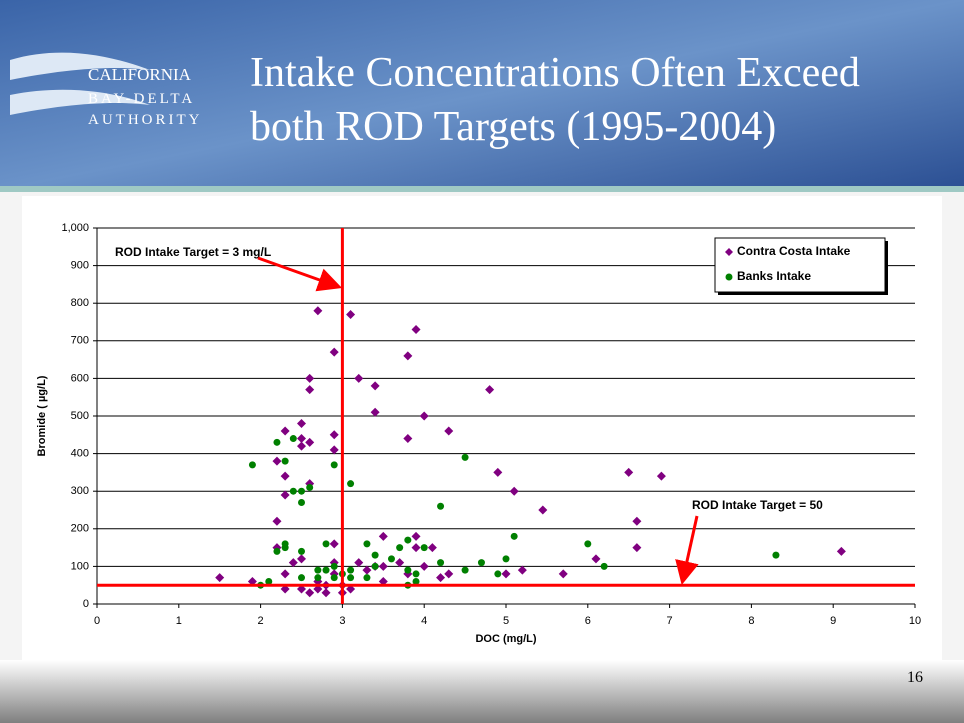 The width and height of the screenshot is (964, 723). I want to click on x-tick-label: 4, so click(424, 621).